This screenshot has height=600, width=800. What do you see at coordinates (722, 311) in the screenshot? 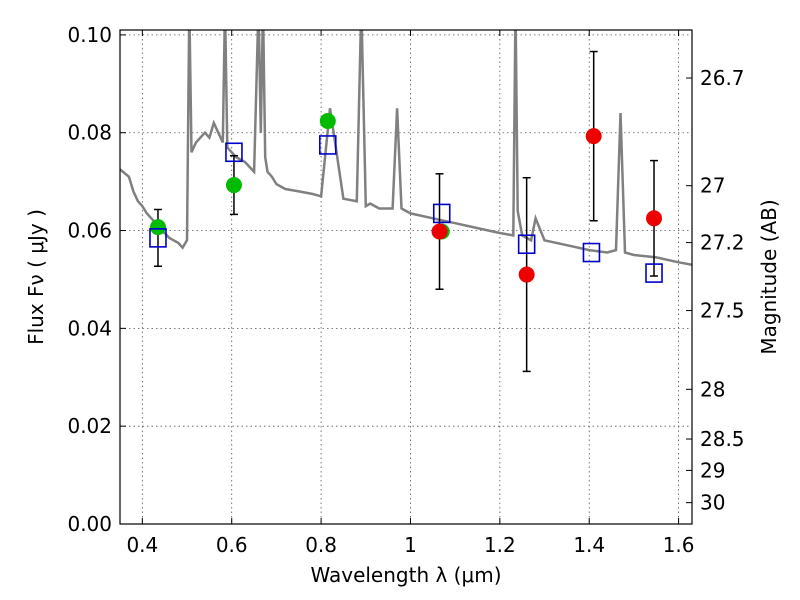
I see `mag-tick-label: 27.5` at bounding box center [722, 311].